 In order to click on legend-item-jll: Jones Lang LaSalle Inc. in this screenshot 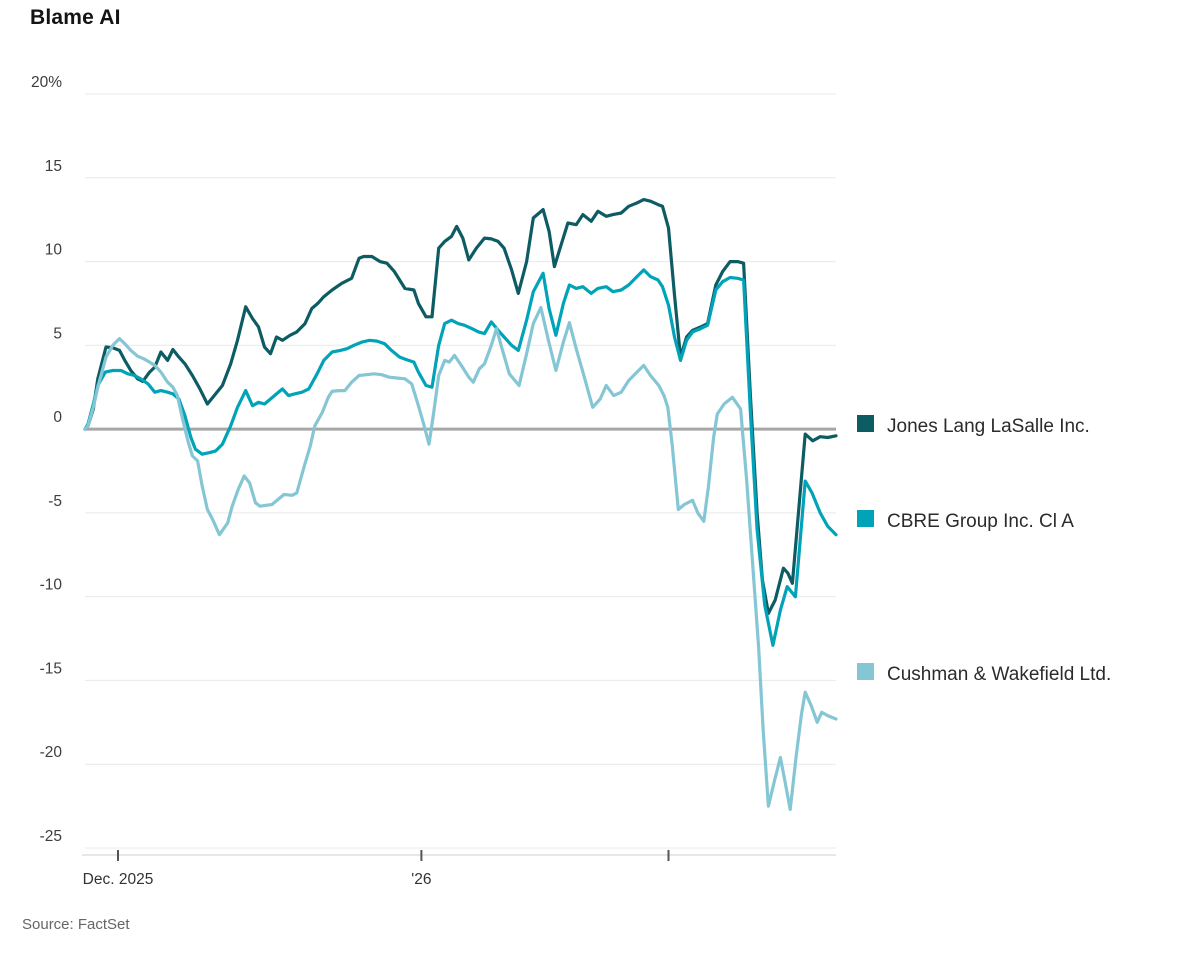, I will do `click(992, 426)`.